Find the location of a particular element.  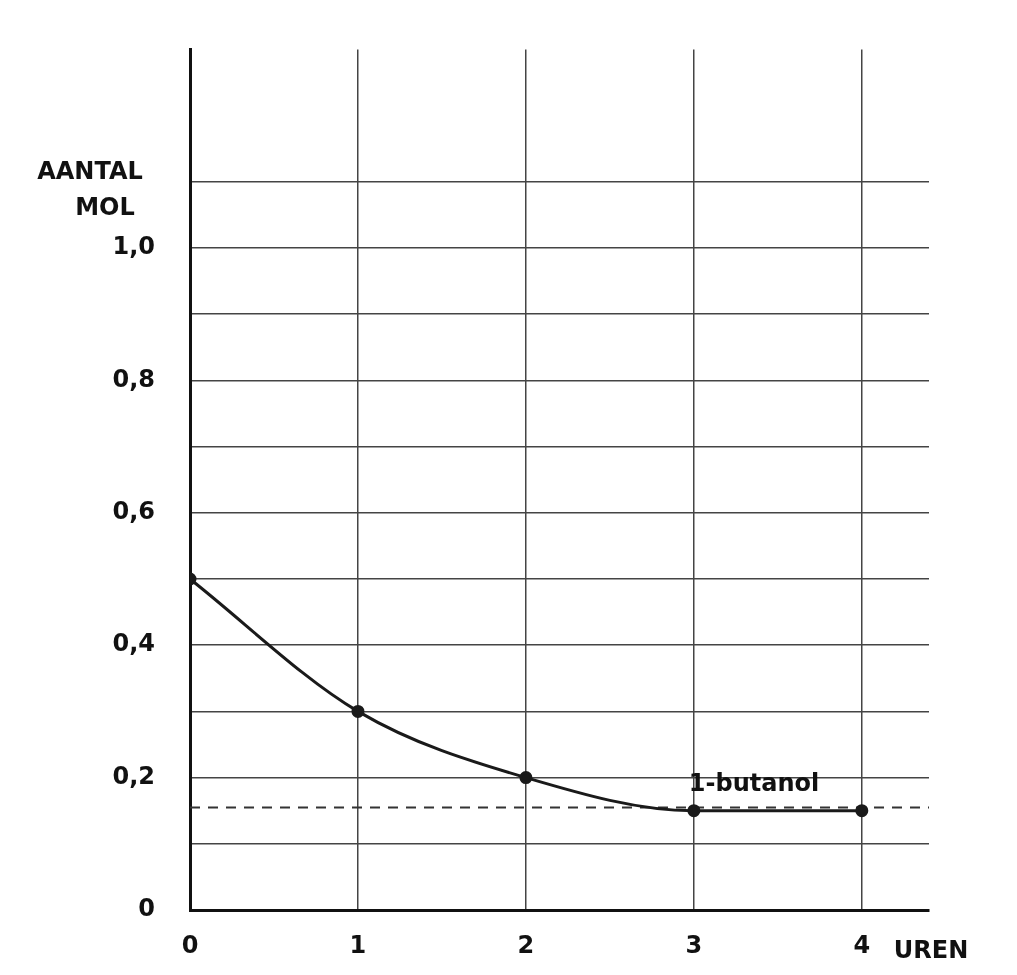

x-tick-label: 4 is located at coordinates (862, 944).